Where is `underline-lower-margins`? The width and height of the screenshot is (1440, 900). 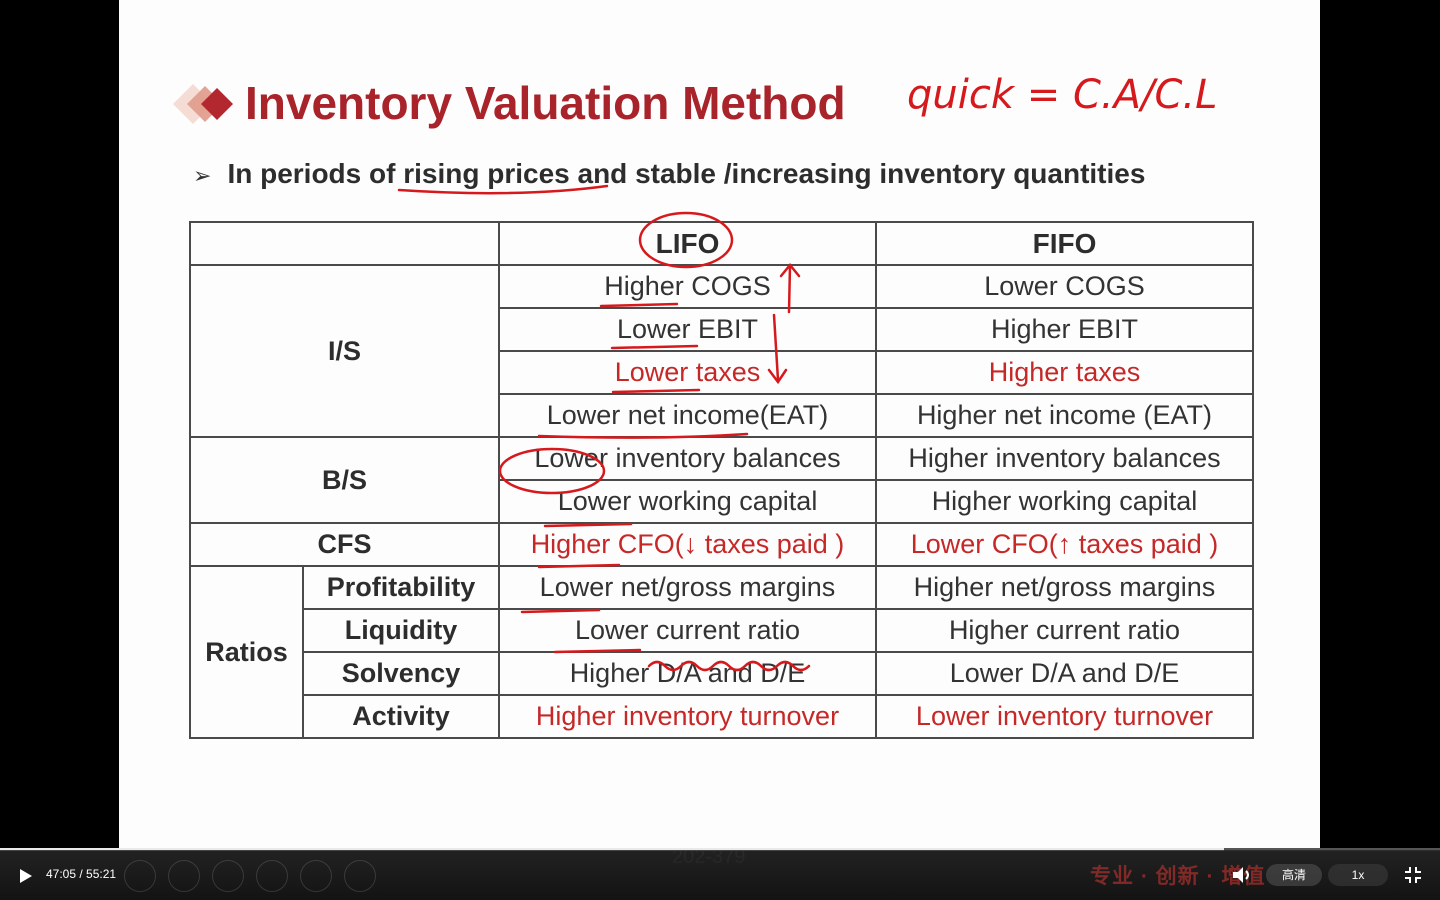
underline-lower-margins is located at coordinates (560, 611).